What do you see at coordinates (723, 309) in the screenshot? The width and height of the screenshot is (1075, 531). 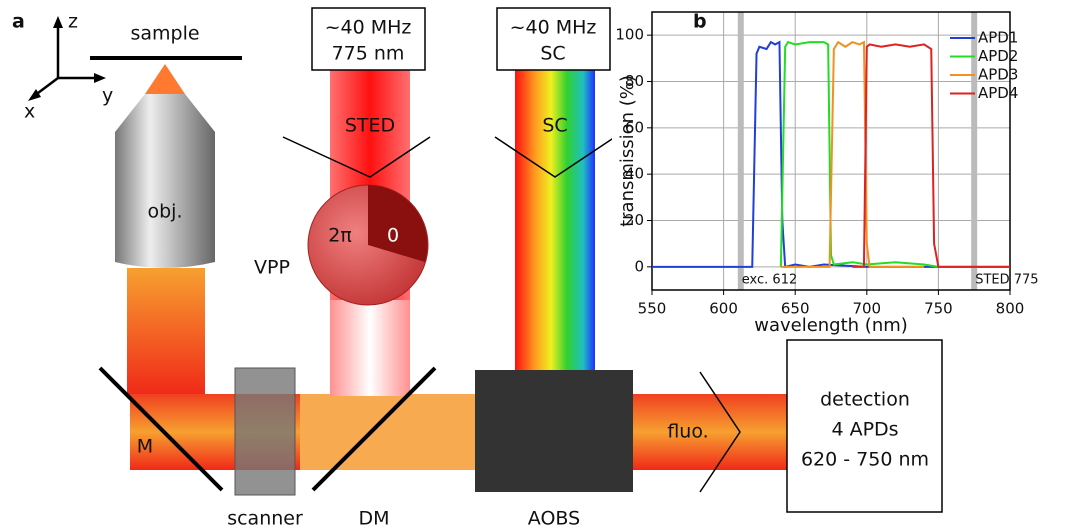 I see `x-tick-label: 600` at bounding box center [723, 309].